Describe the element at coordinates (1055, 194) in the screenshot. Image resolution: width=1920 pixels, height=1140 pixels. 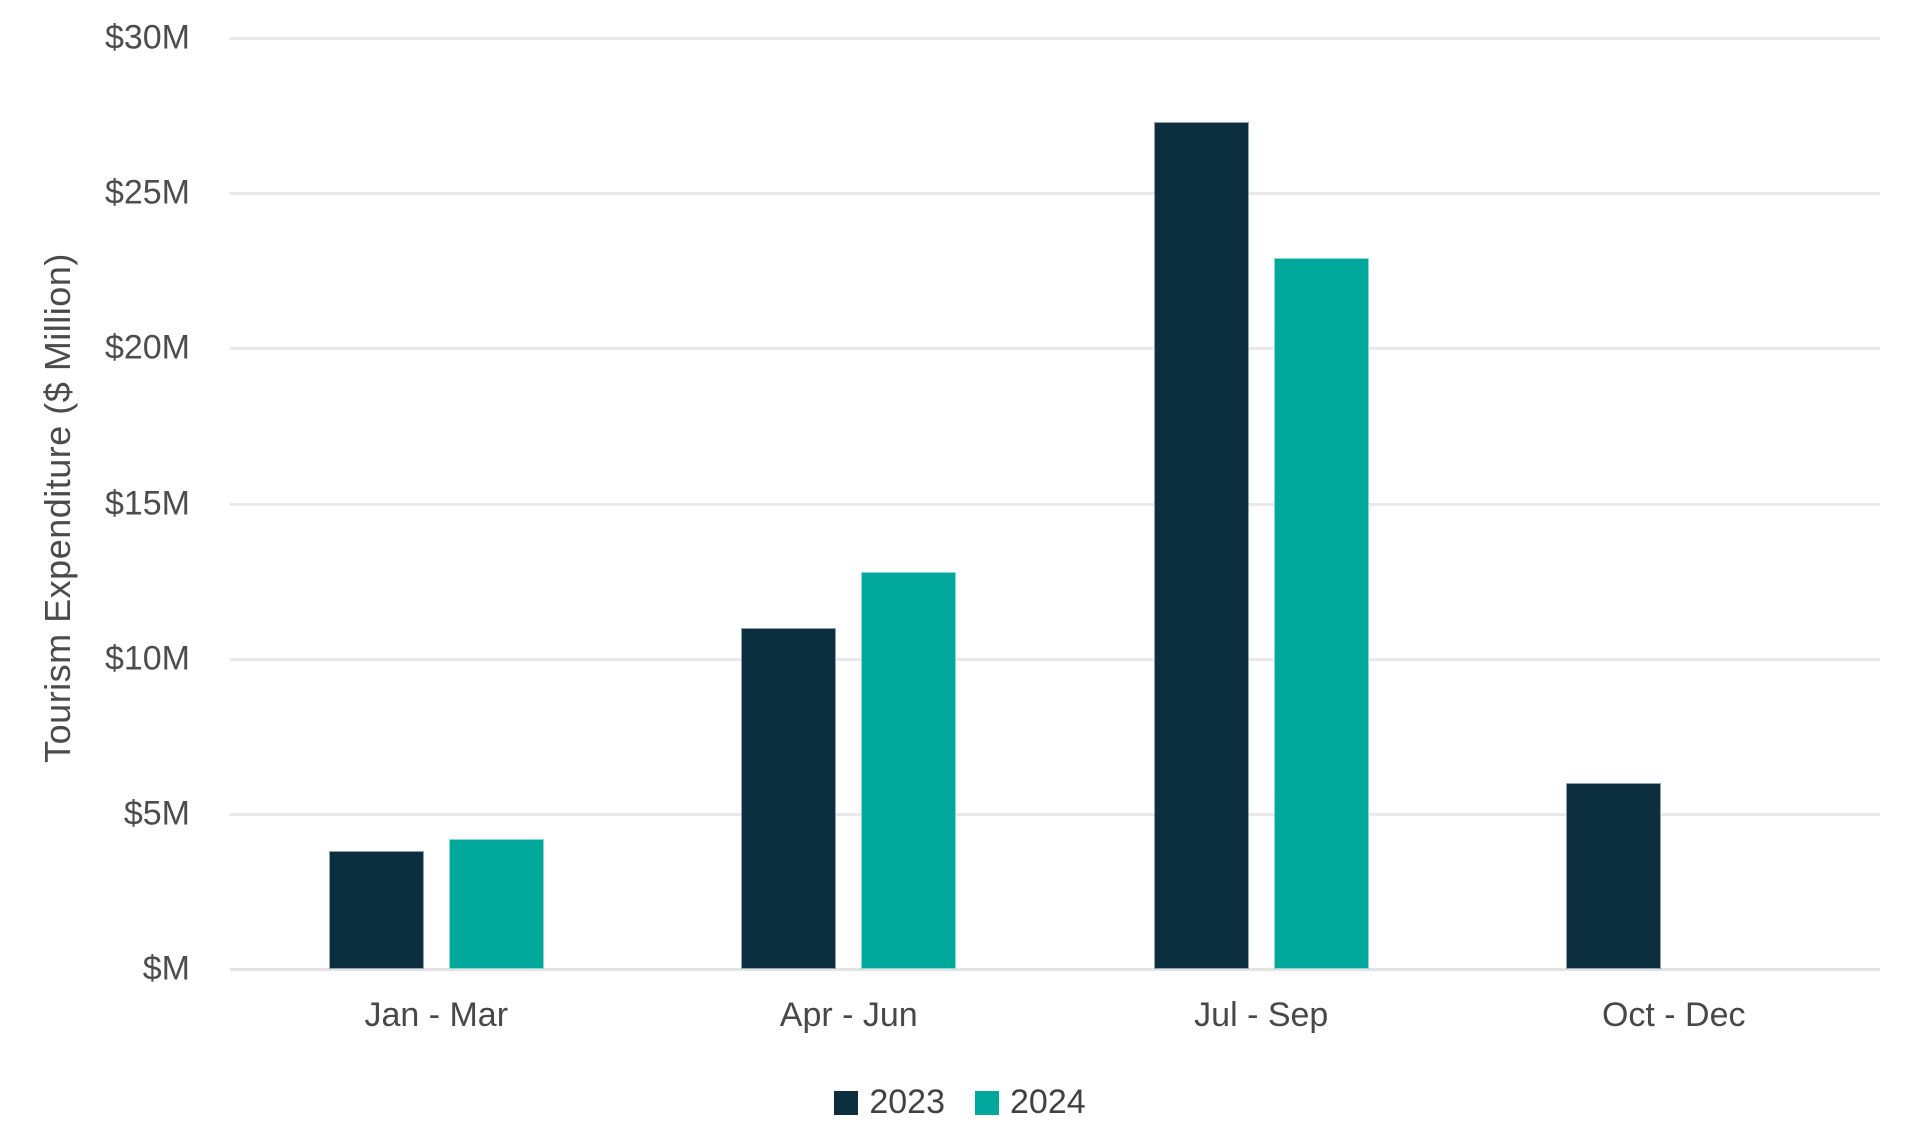
I see `gridline-25m` at that location.